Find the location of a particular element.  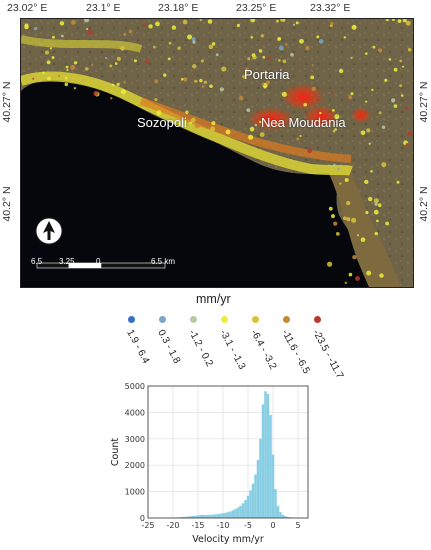

x-tick-label: -25 is located at coordinates (147, 525).